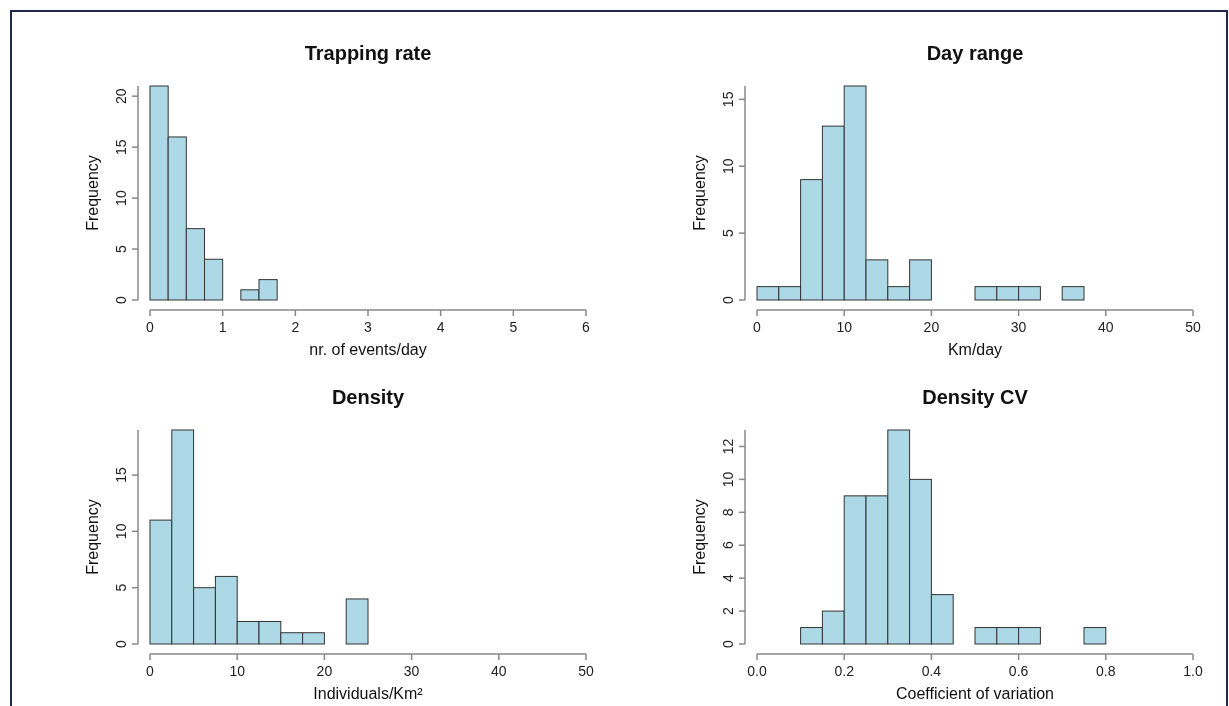 This screenshot has height=706, width=1229. I want to click on x-tick-label: 1, so click(222, 327).